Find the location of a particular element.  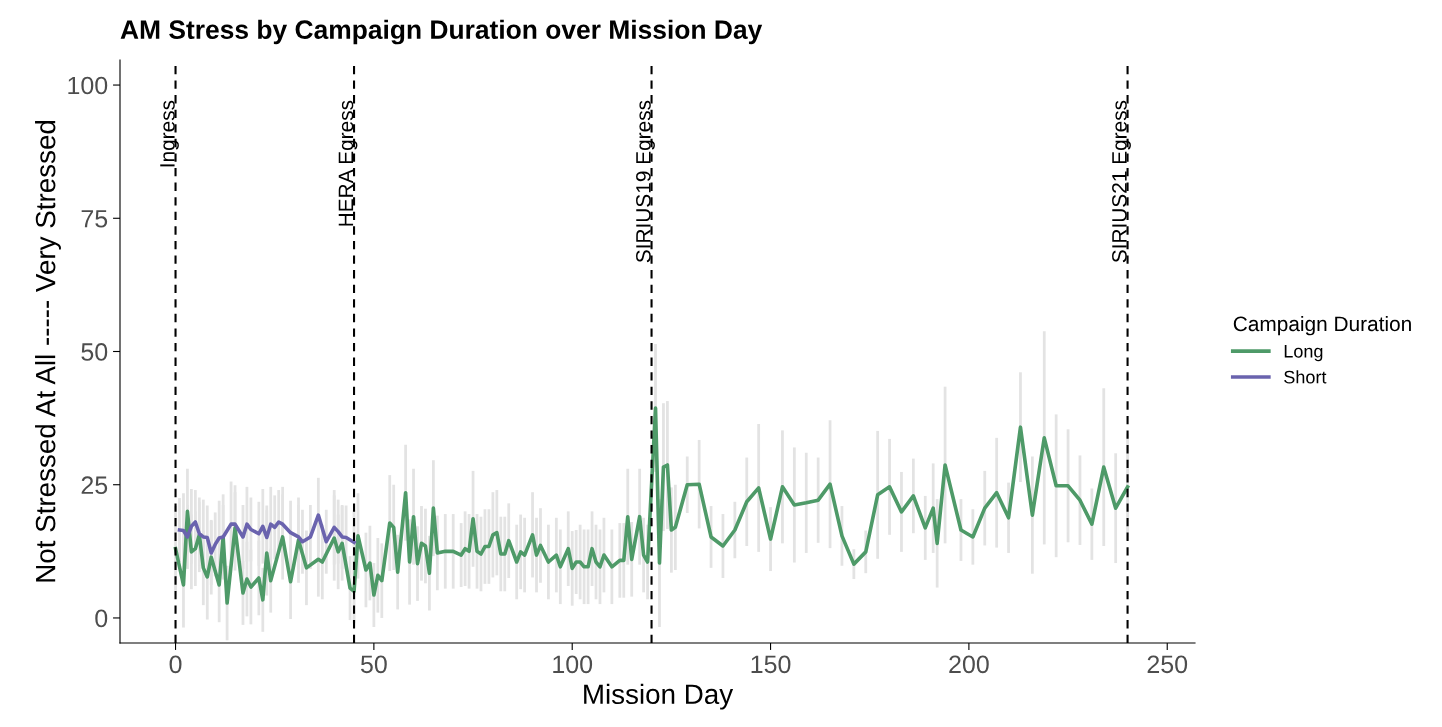

ref-line-label: SIRIUS19 Egress is located at coordinates (645, 181).